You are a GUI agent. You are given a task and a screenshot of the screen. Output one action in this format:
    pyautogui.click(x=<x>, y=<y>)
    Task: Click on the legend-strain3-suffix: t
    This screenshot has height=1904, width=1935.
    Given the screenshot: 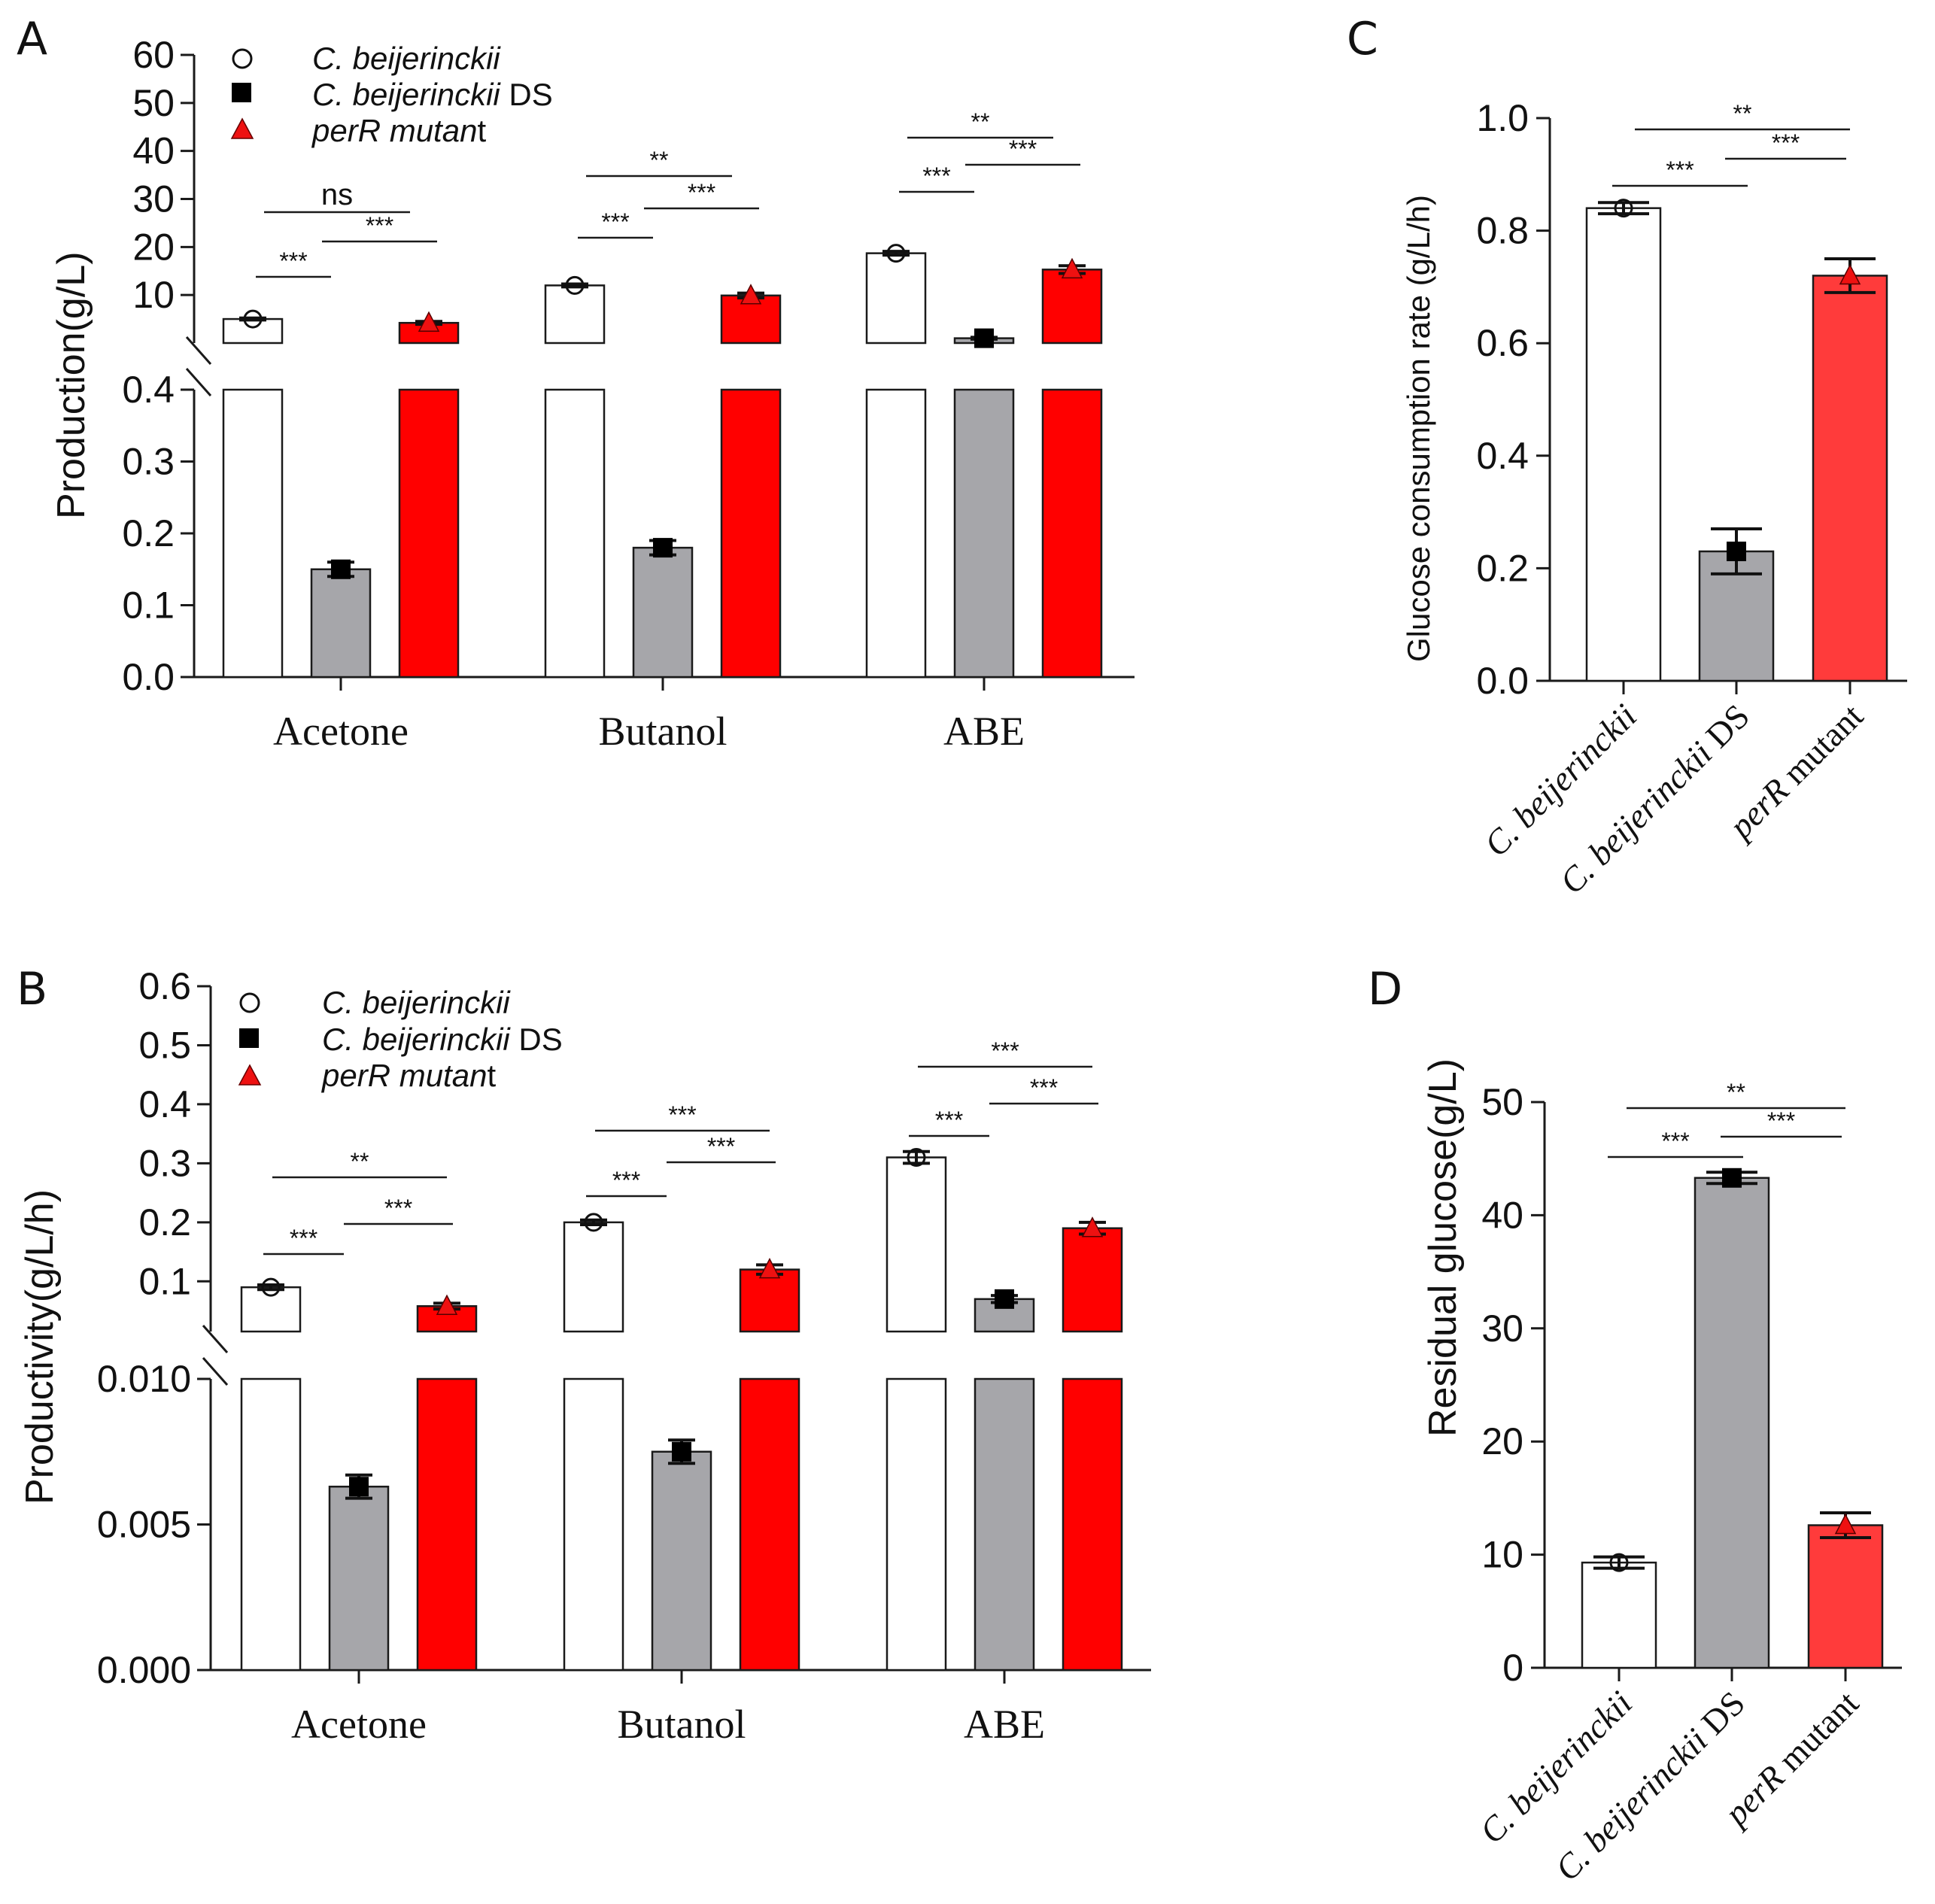 What is the action you would take?
    pyautogui.click(x=481, y=130)
    